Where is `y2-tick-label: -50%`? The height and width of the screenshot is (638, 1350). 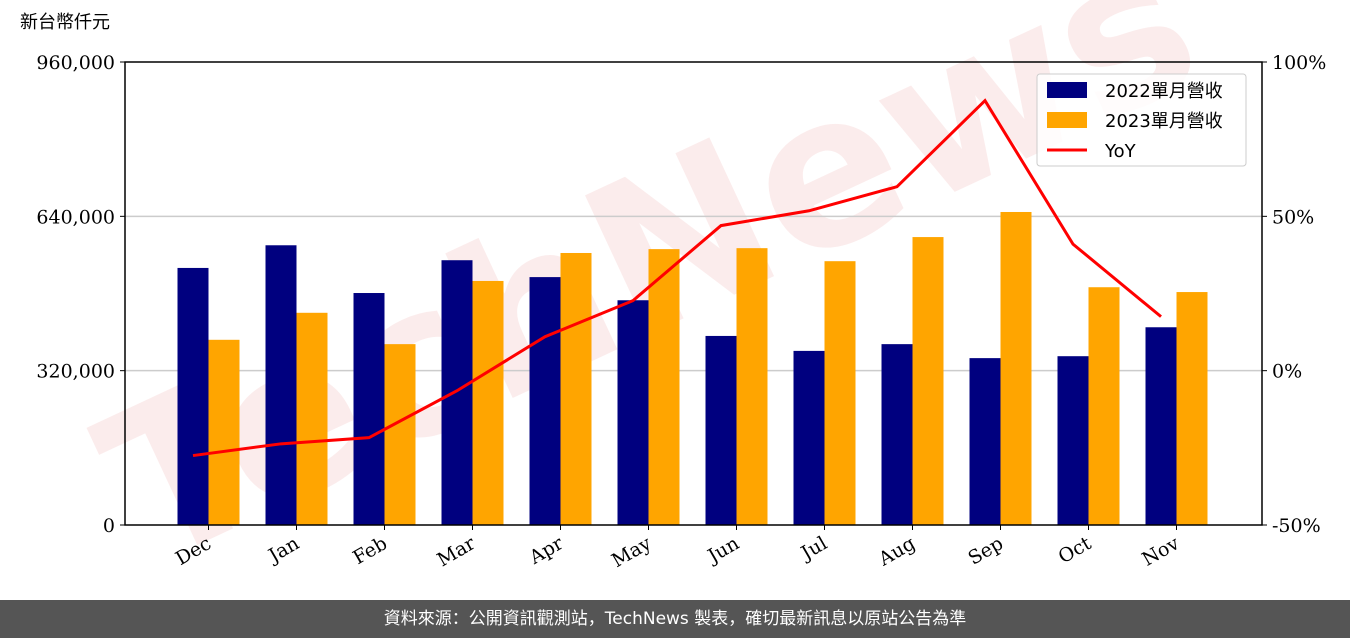 y2-tick-label: -50% is located at coordinates (1296, 526).